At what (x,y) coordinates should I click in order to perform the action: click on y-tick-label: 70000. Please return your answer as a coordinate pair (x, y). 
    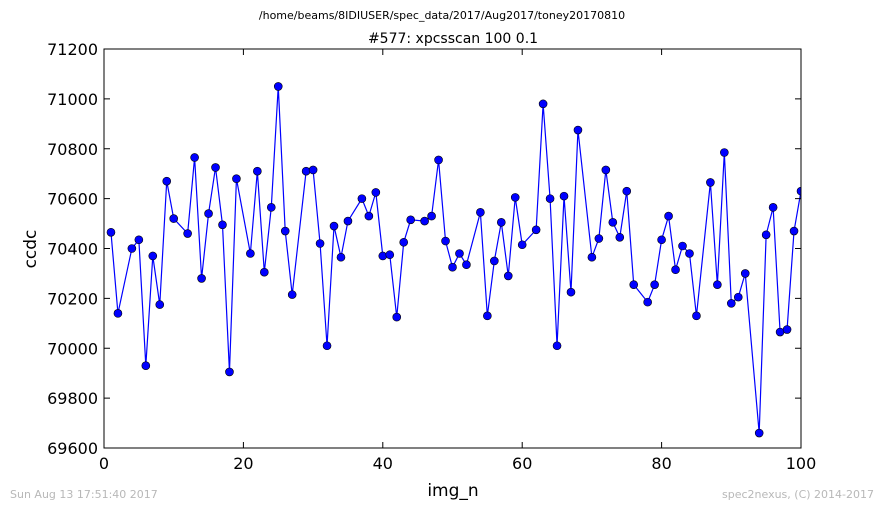
    Looking at the image, I should click on (72, 348).